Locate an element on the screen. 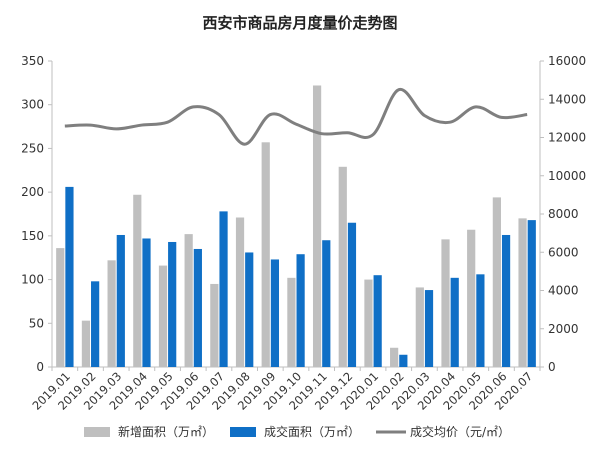  left-tick-label: 350 is located at coordinates (32, 61).